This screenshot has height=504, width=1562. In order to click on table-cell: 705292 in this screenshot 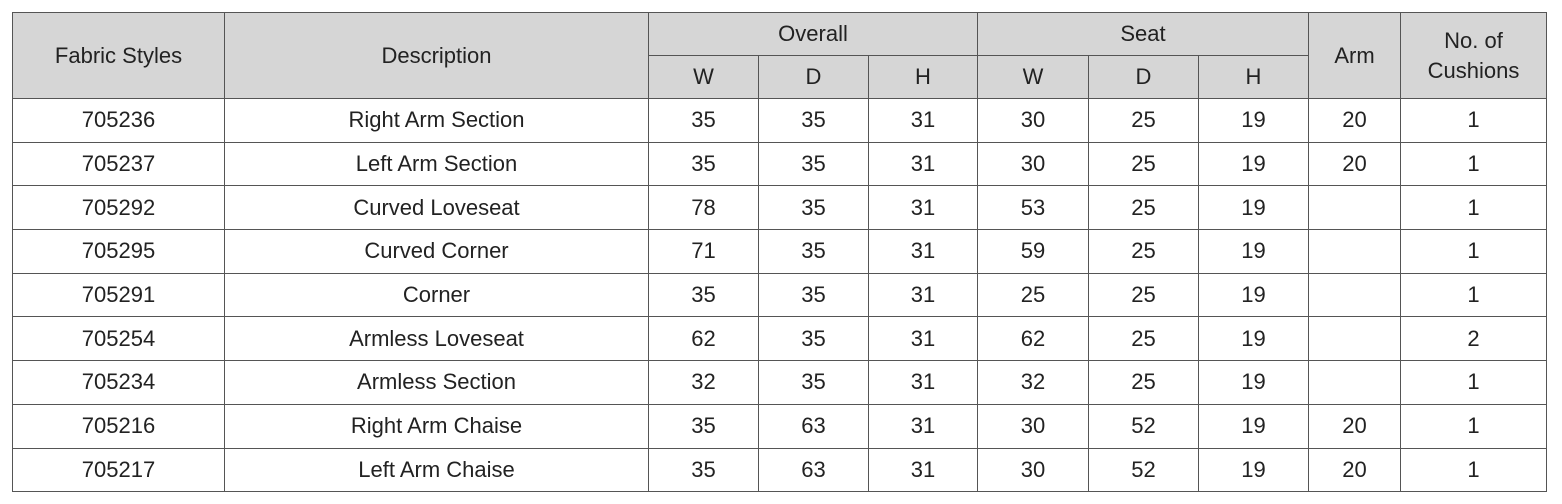, I will do `click(118, 208)`.